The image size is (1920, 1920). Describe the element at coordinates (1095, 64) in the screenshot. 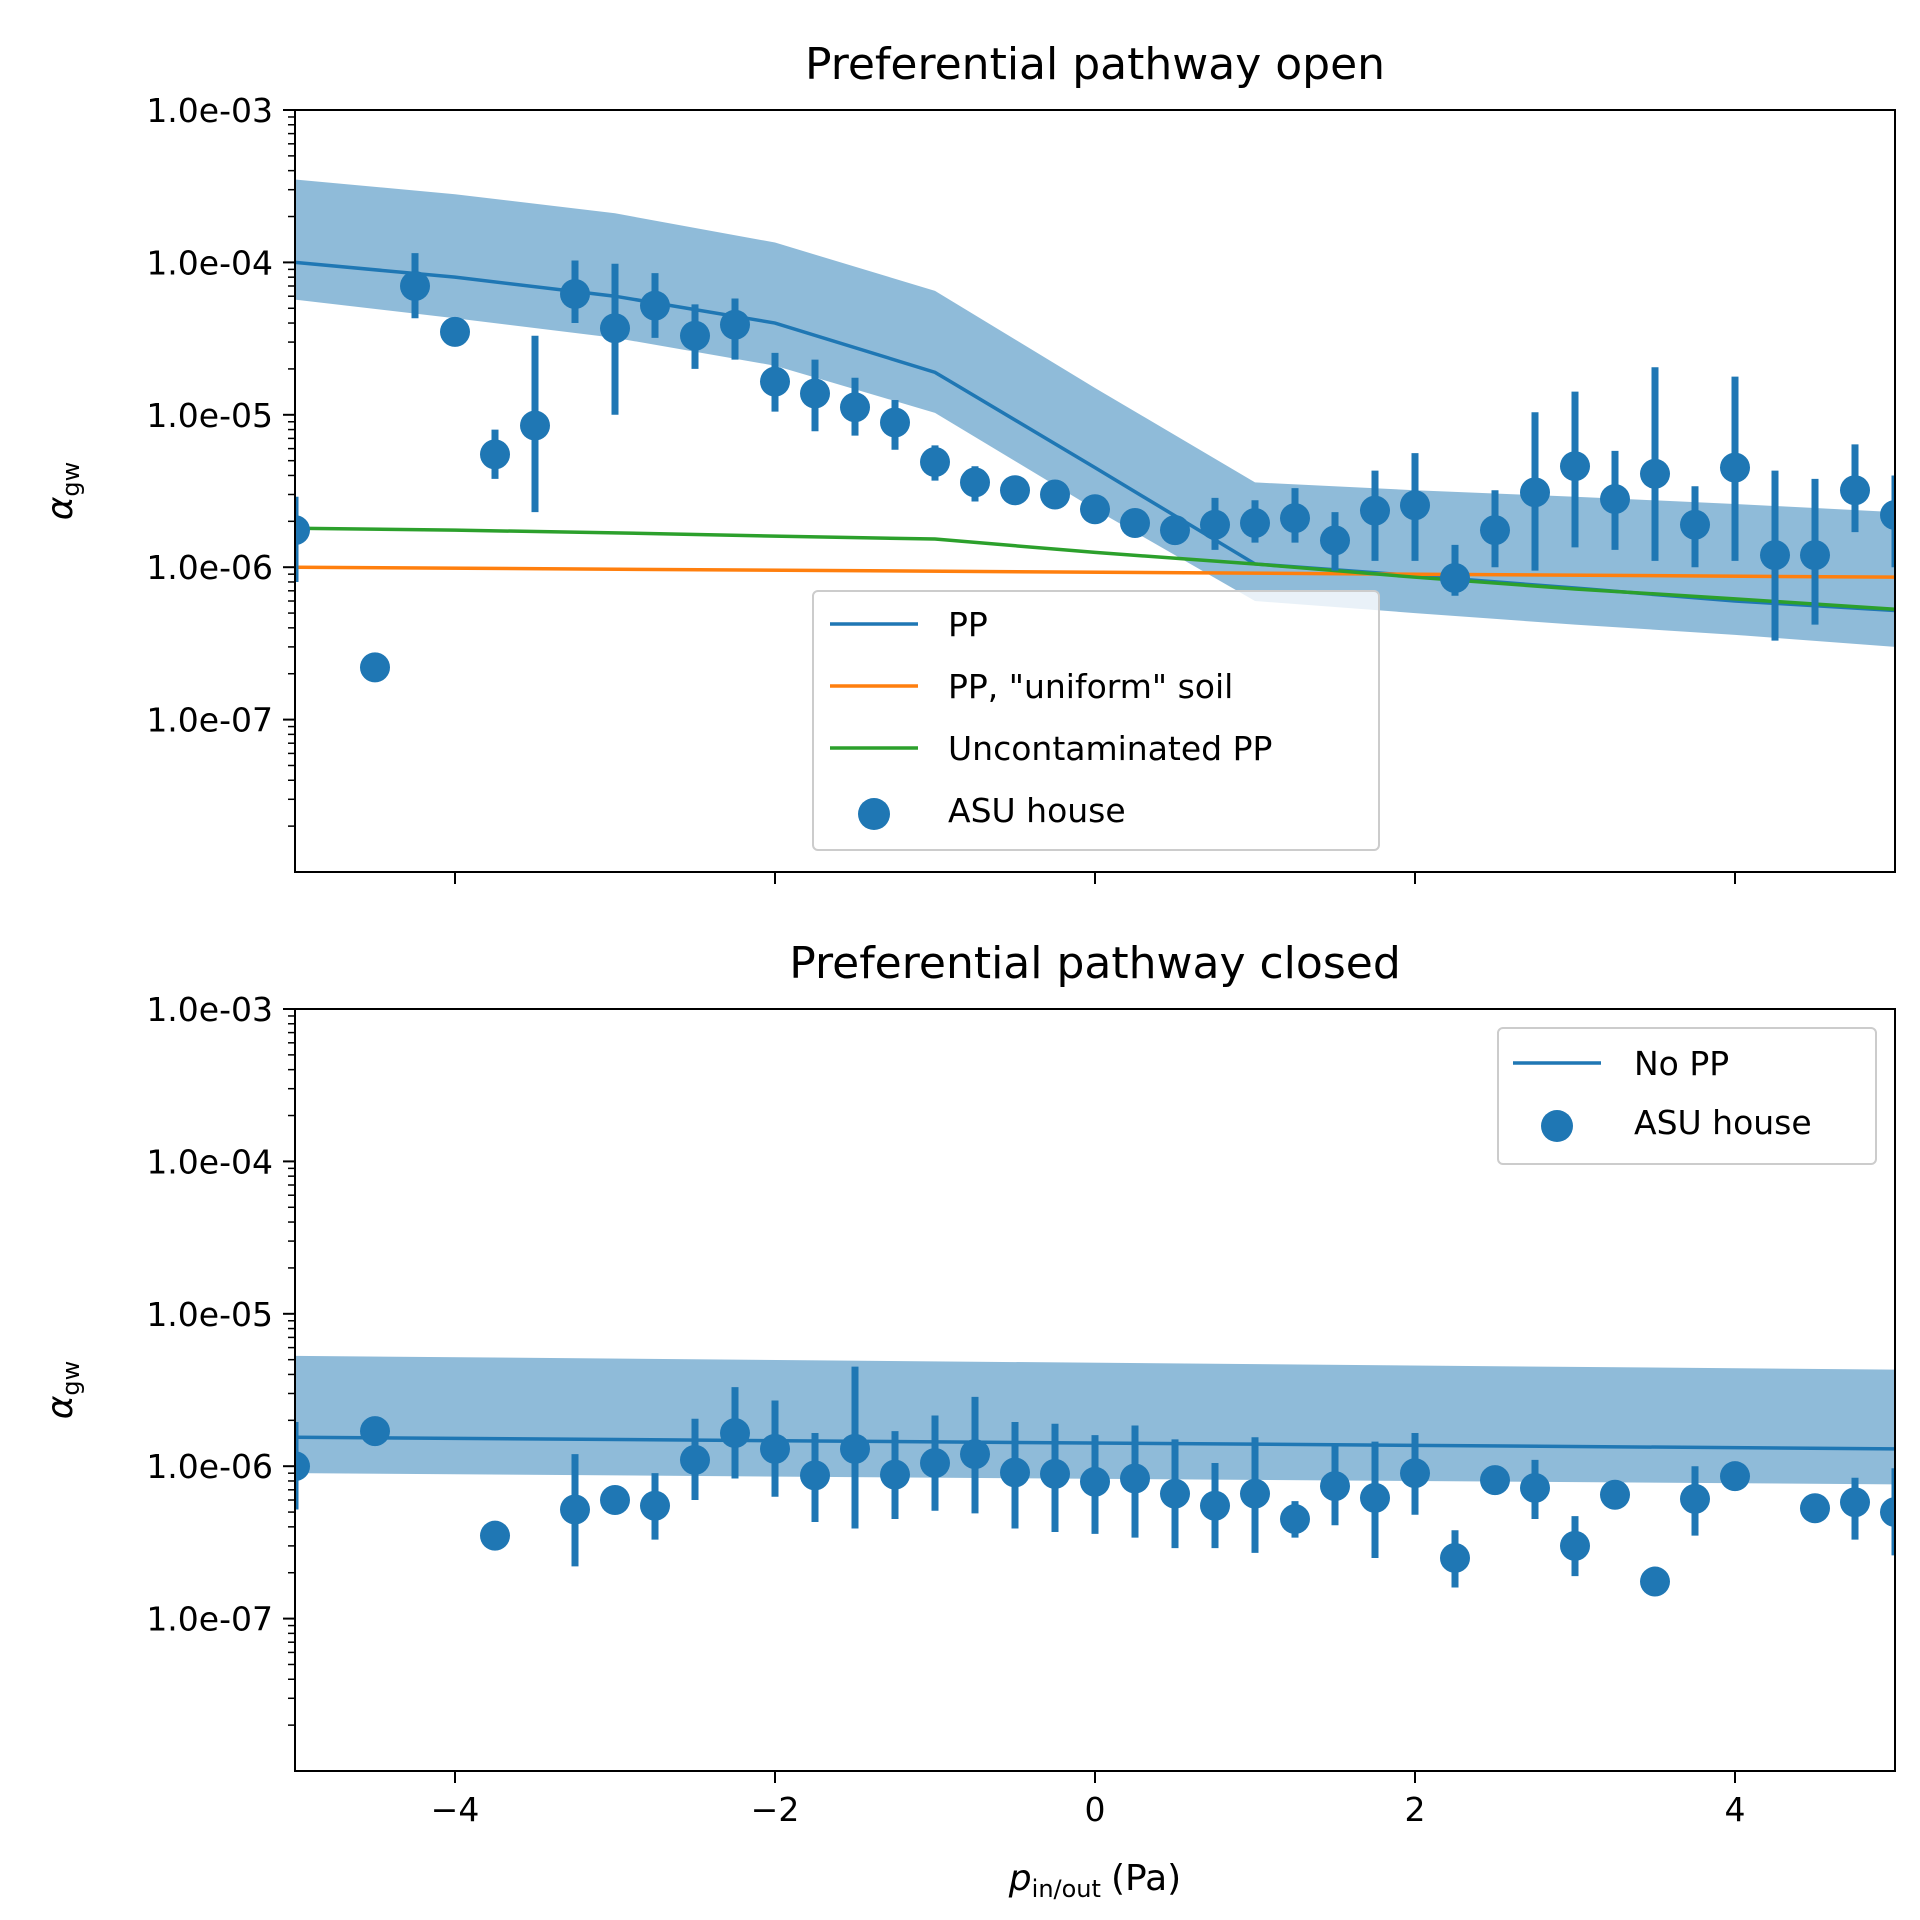

I see `chart-title: Preferential pathway open` at that location.